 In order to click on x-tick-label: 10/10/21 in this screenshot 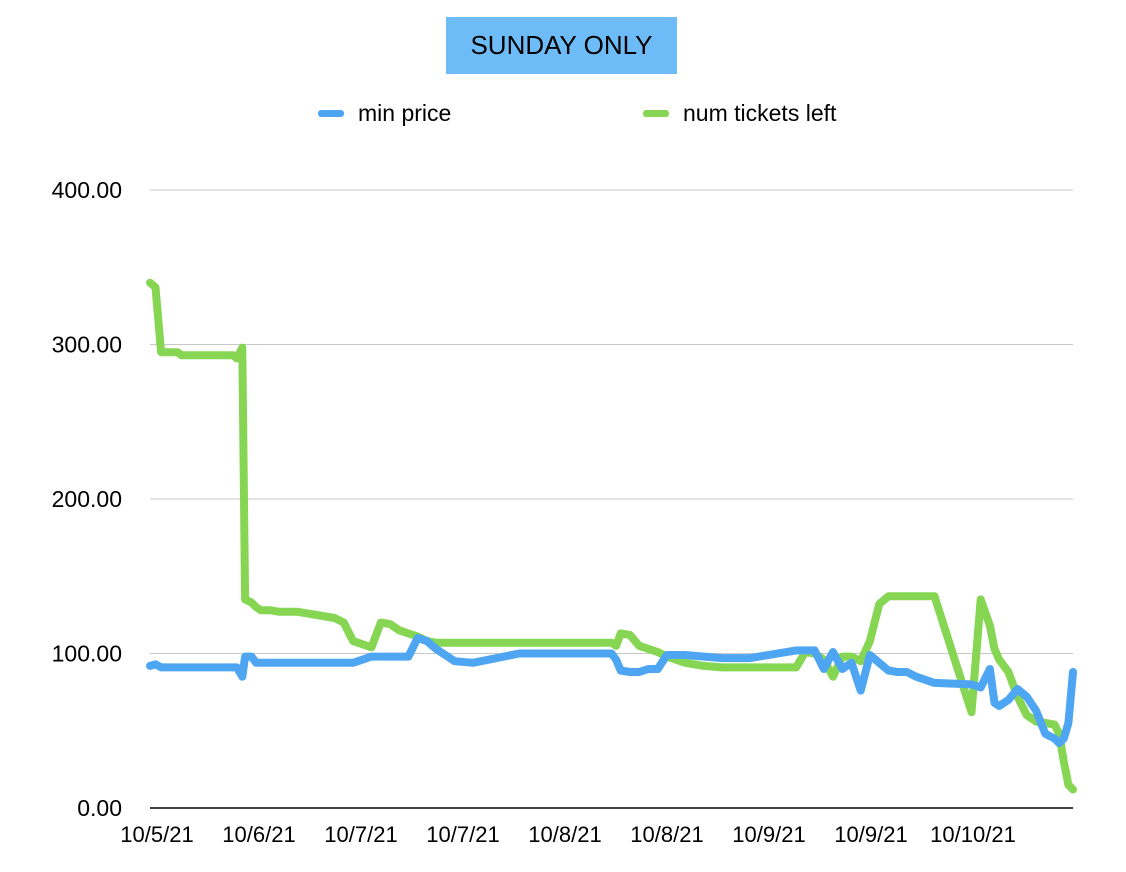, I will do `click(973, 834)`.